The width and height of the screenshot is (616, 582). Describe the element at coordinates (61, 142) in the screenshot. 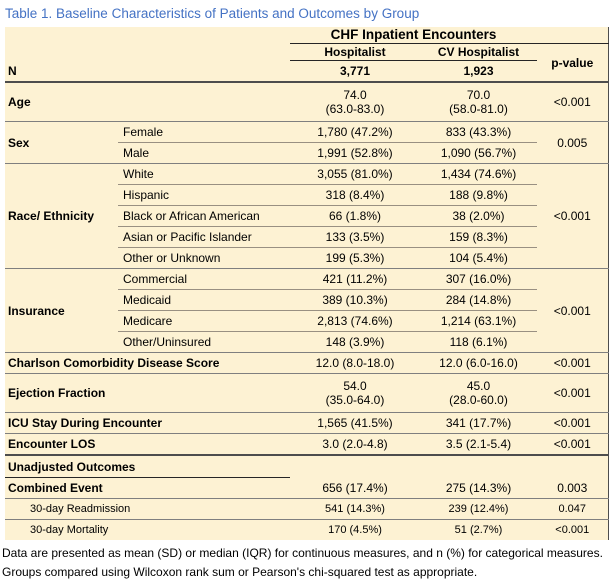

I see `row-label: Sex` at that location.